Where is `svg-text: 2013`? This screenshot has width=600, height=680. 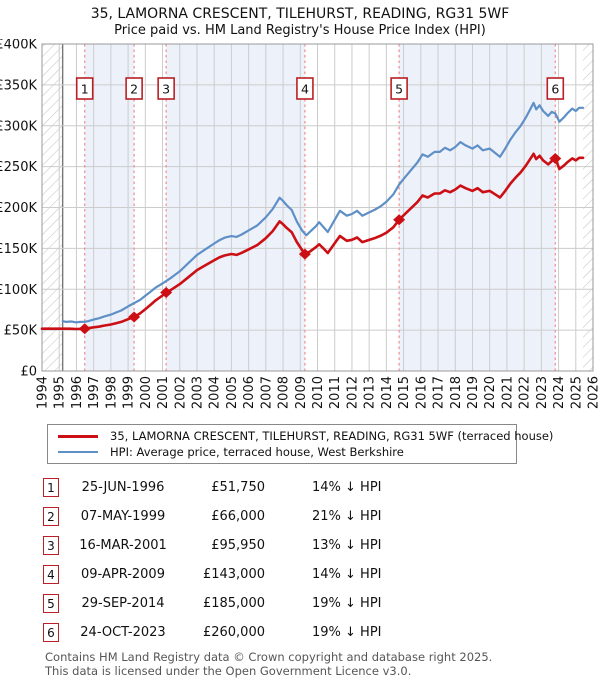
svg-text: 2013 is located at coordinates (370, 392).